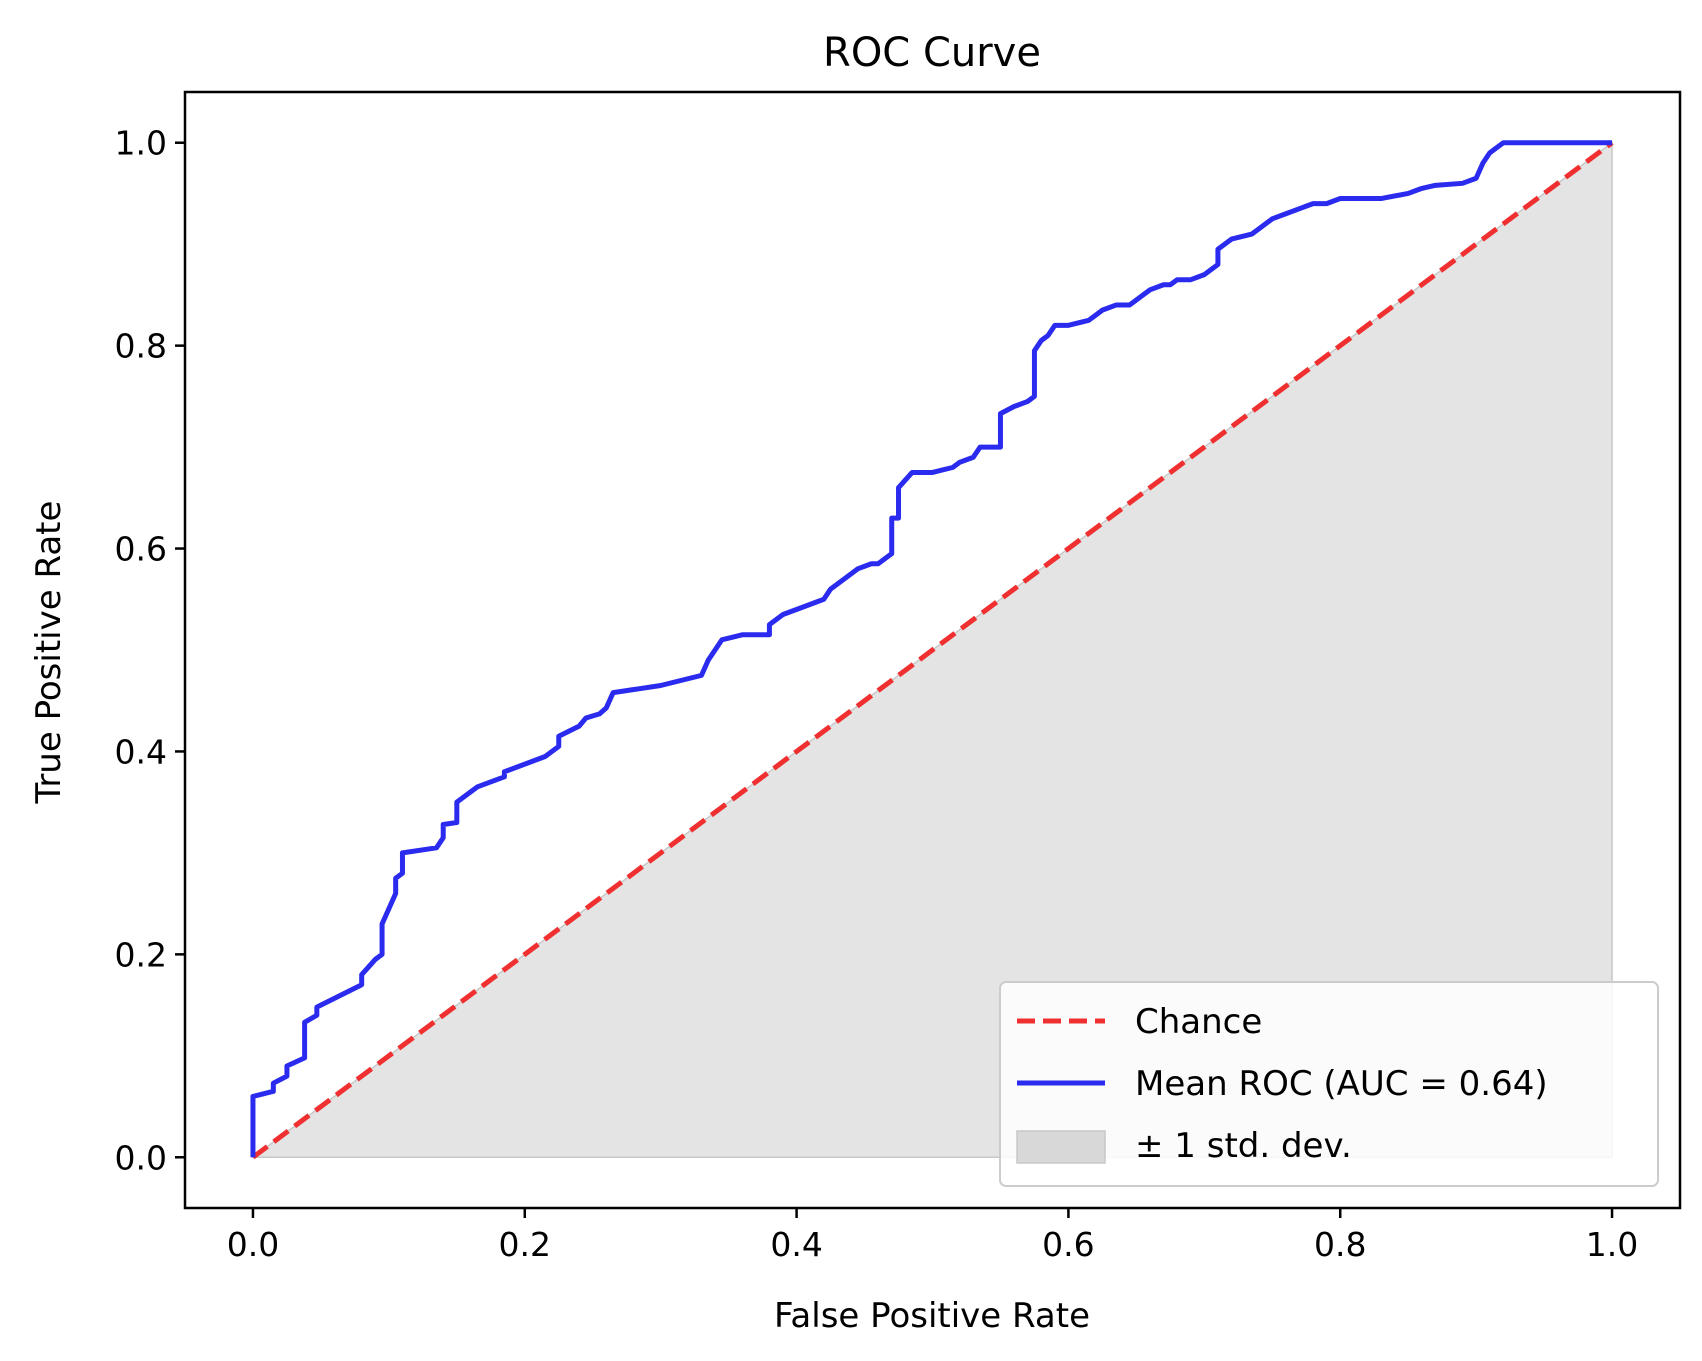 The height and width of the screenshot is (1361, 1702). What do you see at coordinates (1068, 1244) in the screenshot?
I see `x-tick-label: 0.6` at bounding box center [1068, 1244].